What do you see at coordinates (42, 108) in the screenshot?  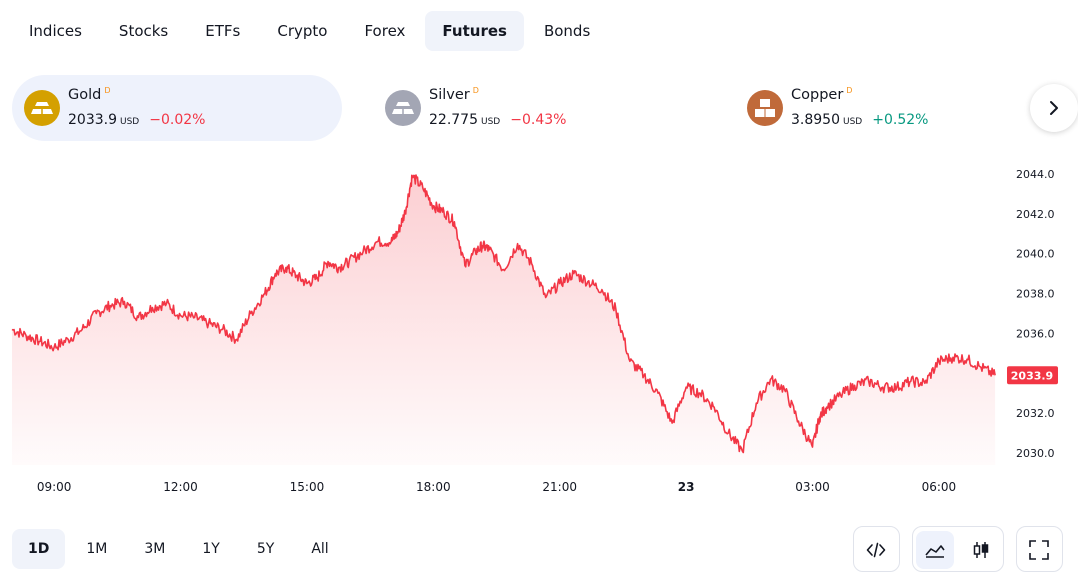 I see `gold-bars-icon` at bounding box center [42, 108].